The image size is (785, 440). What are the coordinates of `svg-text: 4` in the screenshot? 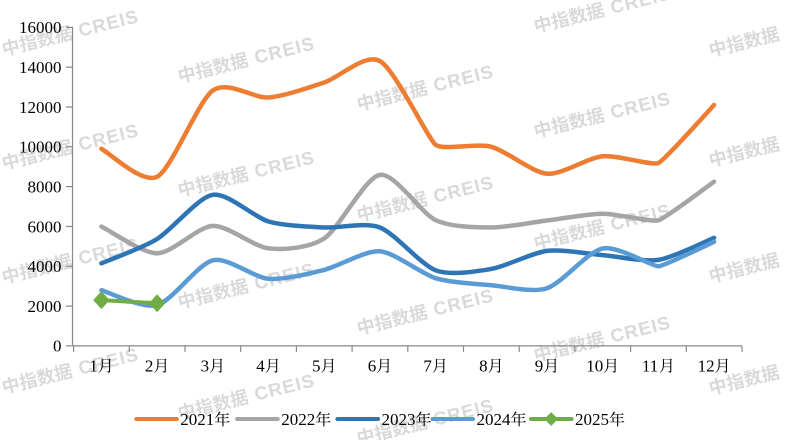 It's located at (260, 366).